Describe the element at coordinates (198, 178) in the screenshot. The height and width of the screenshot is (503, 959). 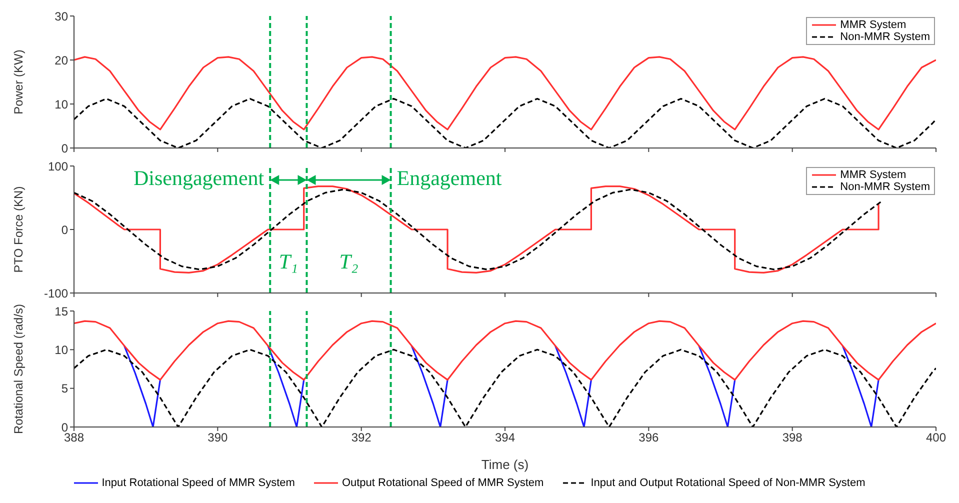
I see `annotation: Disengagement` at that location.